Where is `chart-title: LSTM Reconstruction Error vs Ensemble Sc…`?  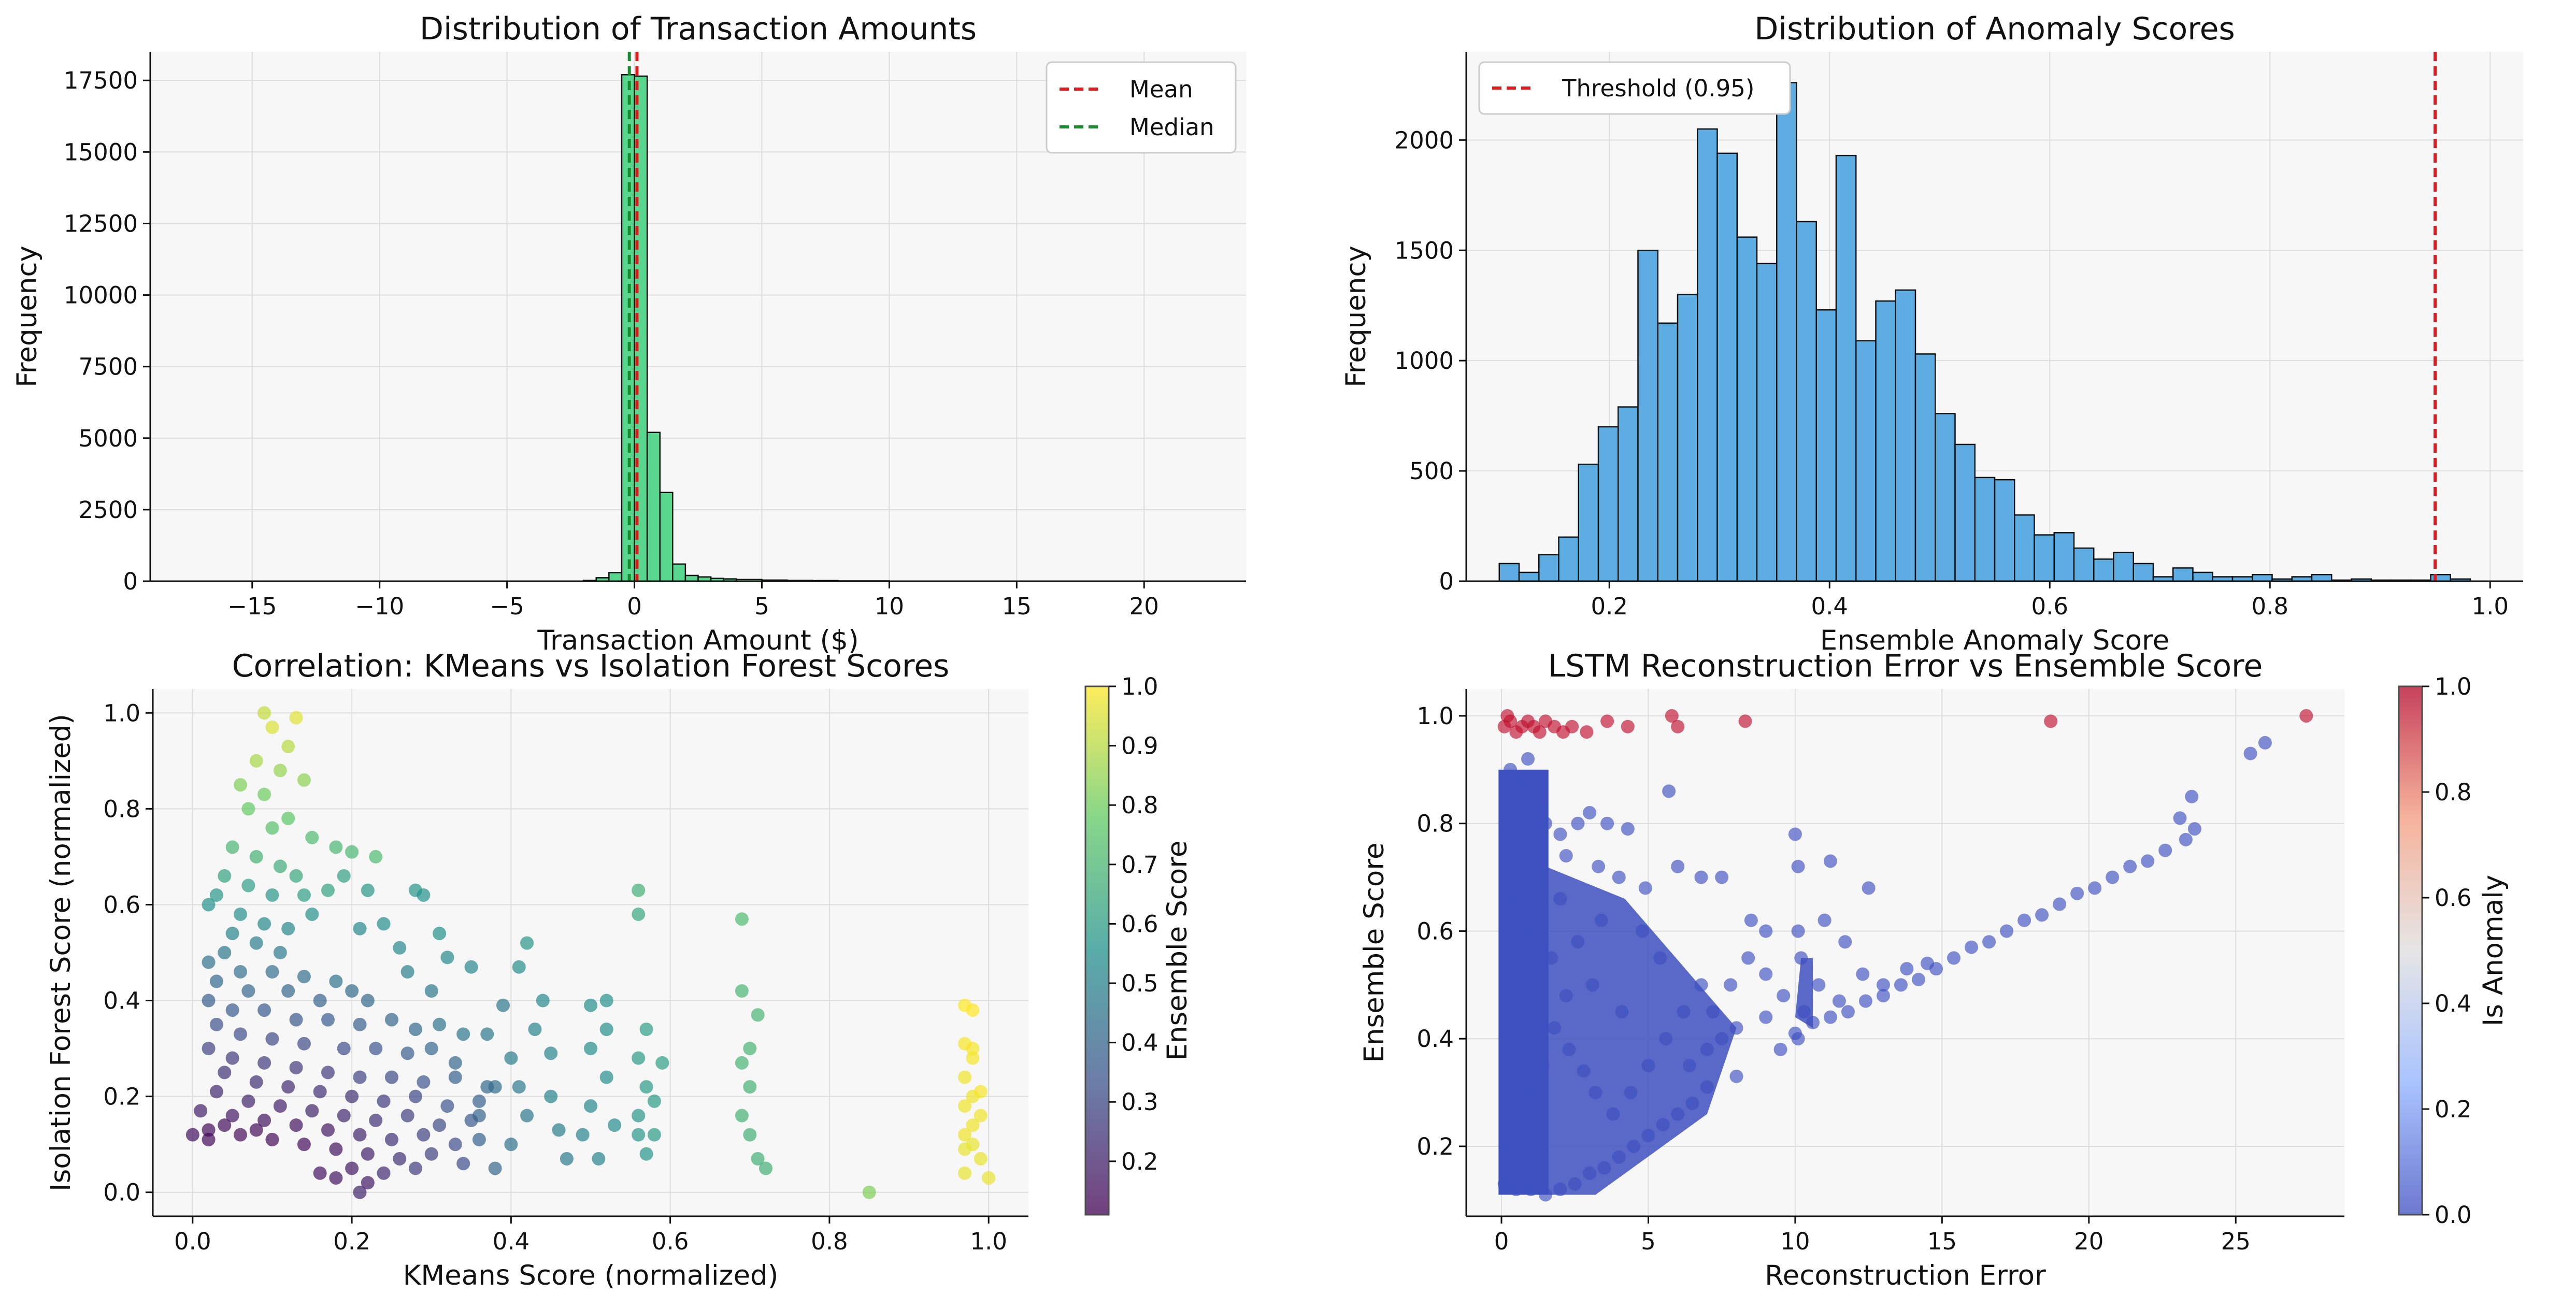 chart-title: LSTM Reconstruction Error vs Ensemble Sc… is located at coordinates (1905, 666).